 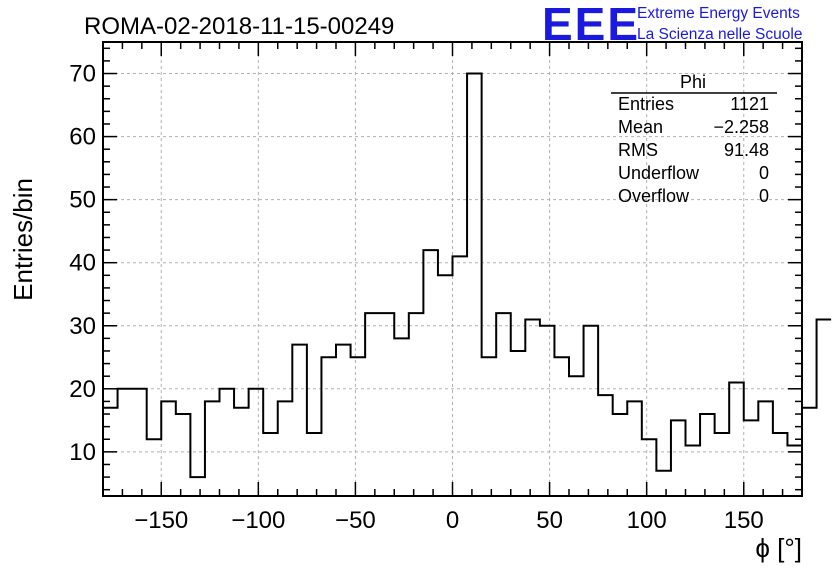 I want to click on stats-label: Overflow, so click(x=654, y=196).